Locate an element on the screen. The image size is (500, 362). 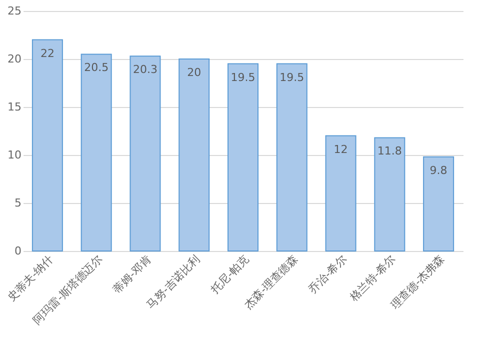
y-tick-label: 15 is located at coordinates (15, 107).